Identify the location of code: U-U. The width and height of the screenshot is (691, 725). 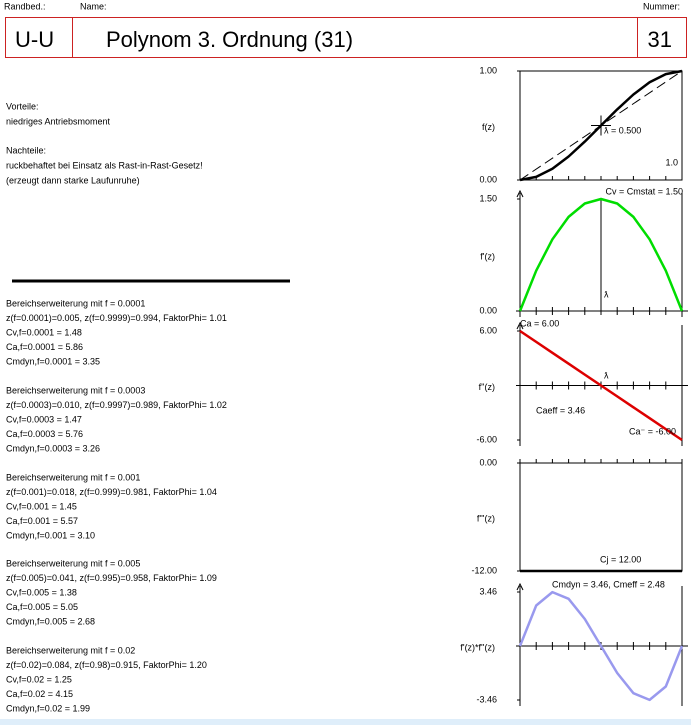
(34, 39).